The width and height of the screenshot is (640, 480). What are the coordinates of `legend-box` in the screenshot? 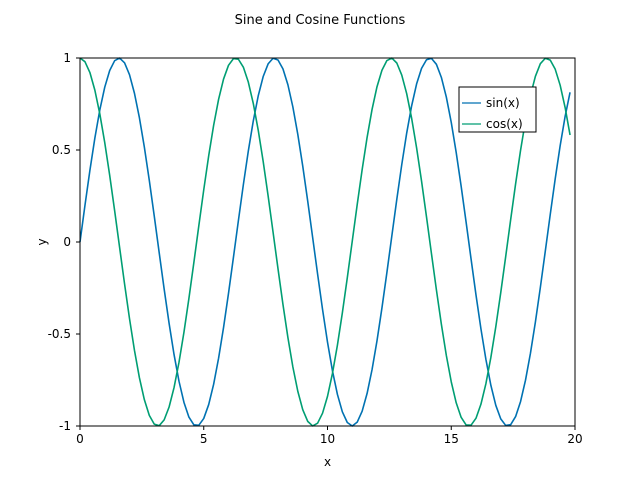 It's located at (497, 109).